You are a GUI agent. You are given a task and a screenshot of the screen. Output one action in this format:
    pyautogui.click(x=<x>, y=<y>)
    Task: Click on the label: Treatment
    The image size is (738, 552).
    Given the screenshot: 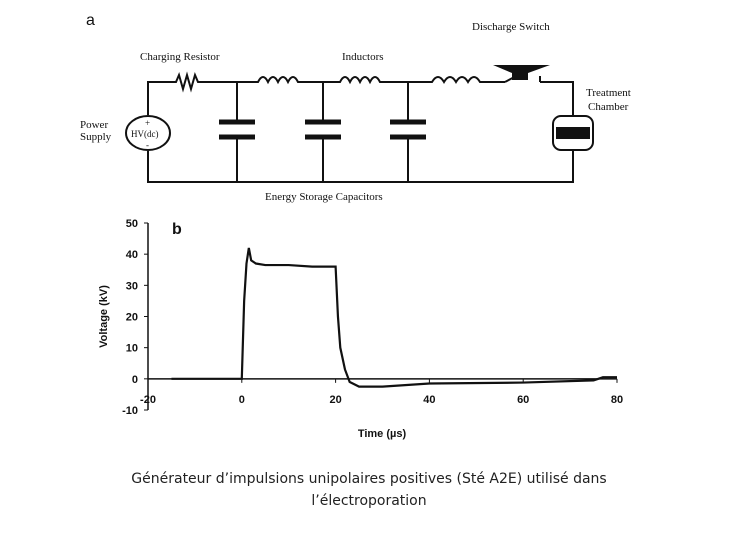 What is the action you would take?
    pyautogui.click(x=608, y=93)
    